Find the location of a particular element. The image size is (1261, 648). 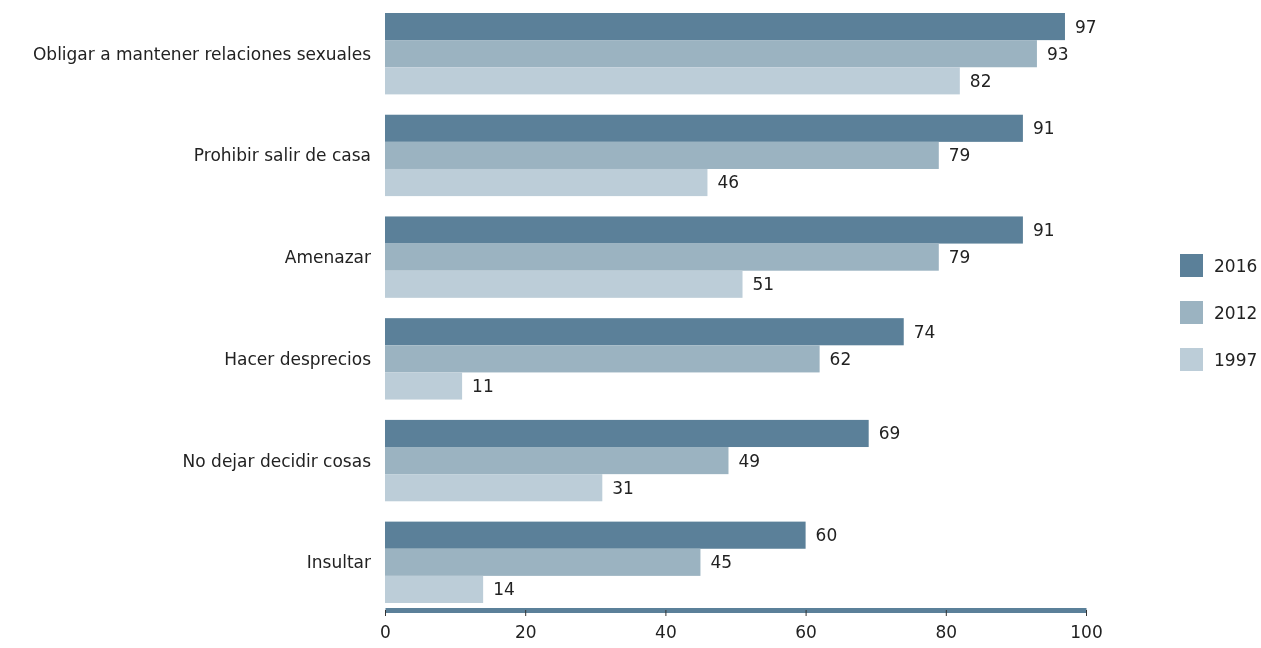

y-tick-label: Prohibir salir de casa is located at coordinates (282, 155).